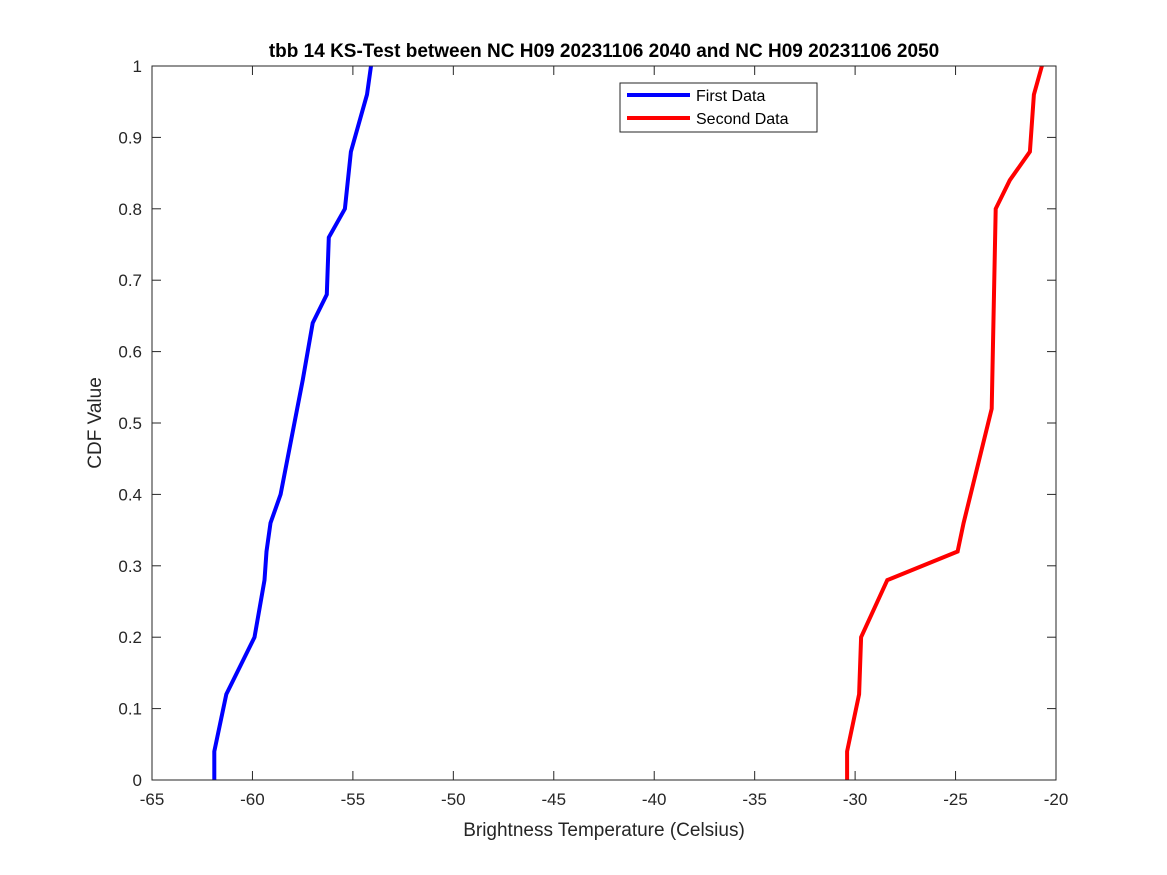 The height and width of the screenshot is (875, 1167). Describe the element at coordinates (292, 422) in the screenshot. I see `series-line-first-data` at that location.